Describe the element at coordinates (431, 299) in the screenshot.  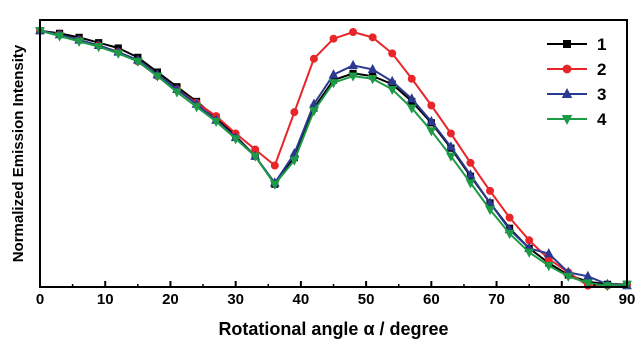
I see `x-tick-label: 60` at that location.